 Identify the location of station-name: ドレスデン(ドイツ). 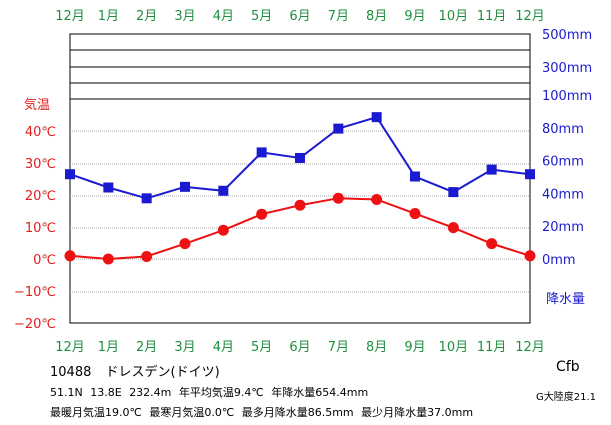
(162, 372).